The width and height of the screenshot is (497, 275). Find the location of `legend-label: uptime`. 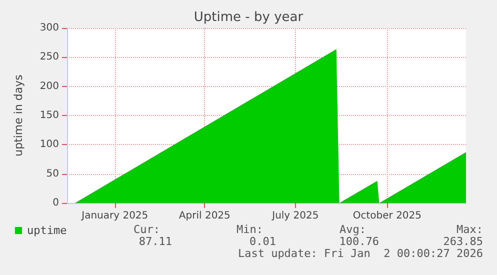

legend-label: uptime is located at coordinates (47, 230).